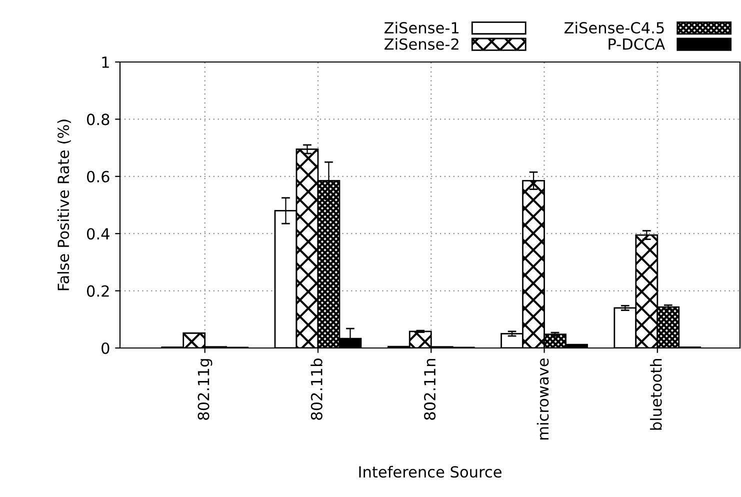 The height and width of the screenshot is (497, 741). I want to click on legend-label: ZiSense-1, so click(421, 28).